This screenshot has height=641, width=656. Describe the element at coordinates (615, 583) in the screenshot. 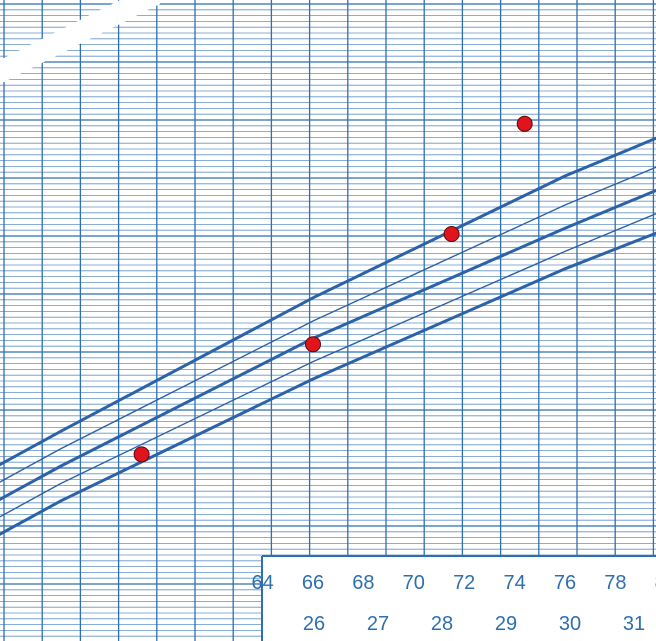

I see `tick-label-cm: 78` at that location.